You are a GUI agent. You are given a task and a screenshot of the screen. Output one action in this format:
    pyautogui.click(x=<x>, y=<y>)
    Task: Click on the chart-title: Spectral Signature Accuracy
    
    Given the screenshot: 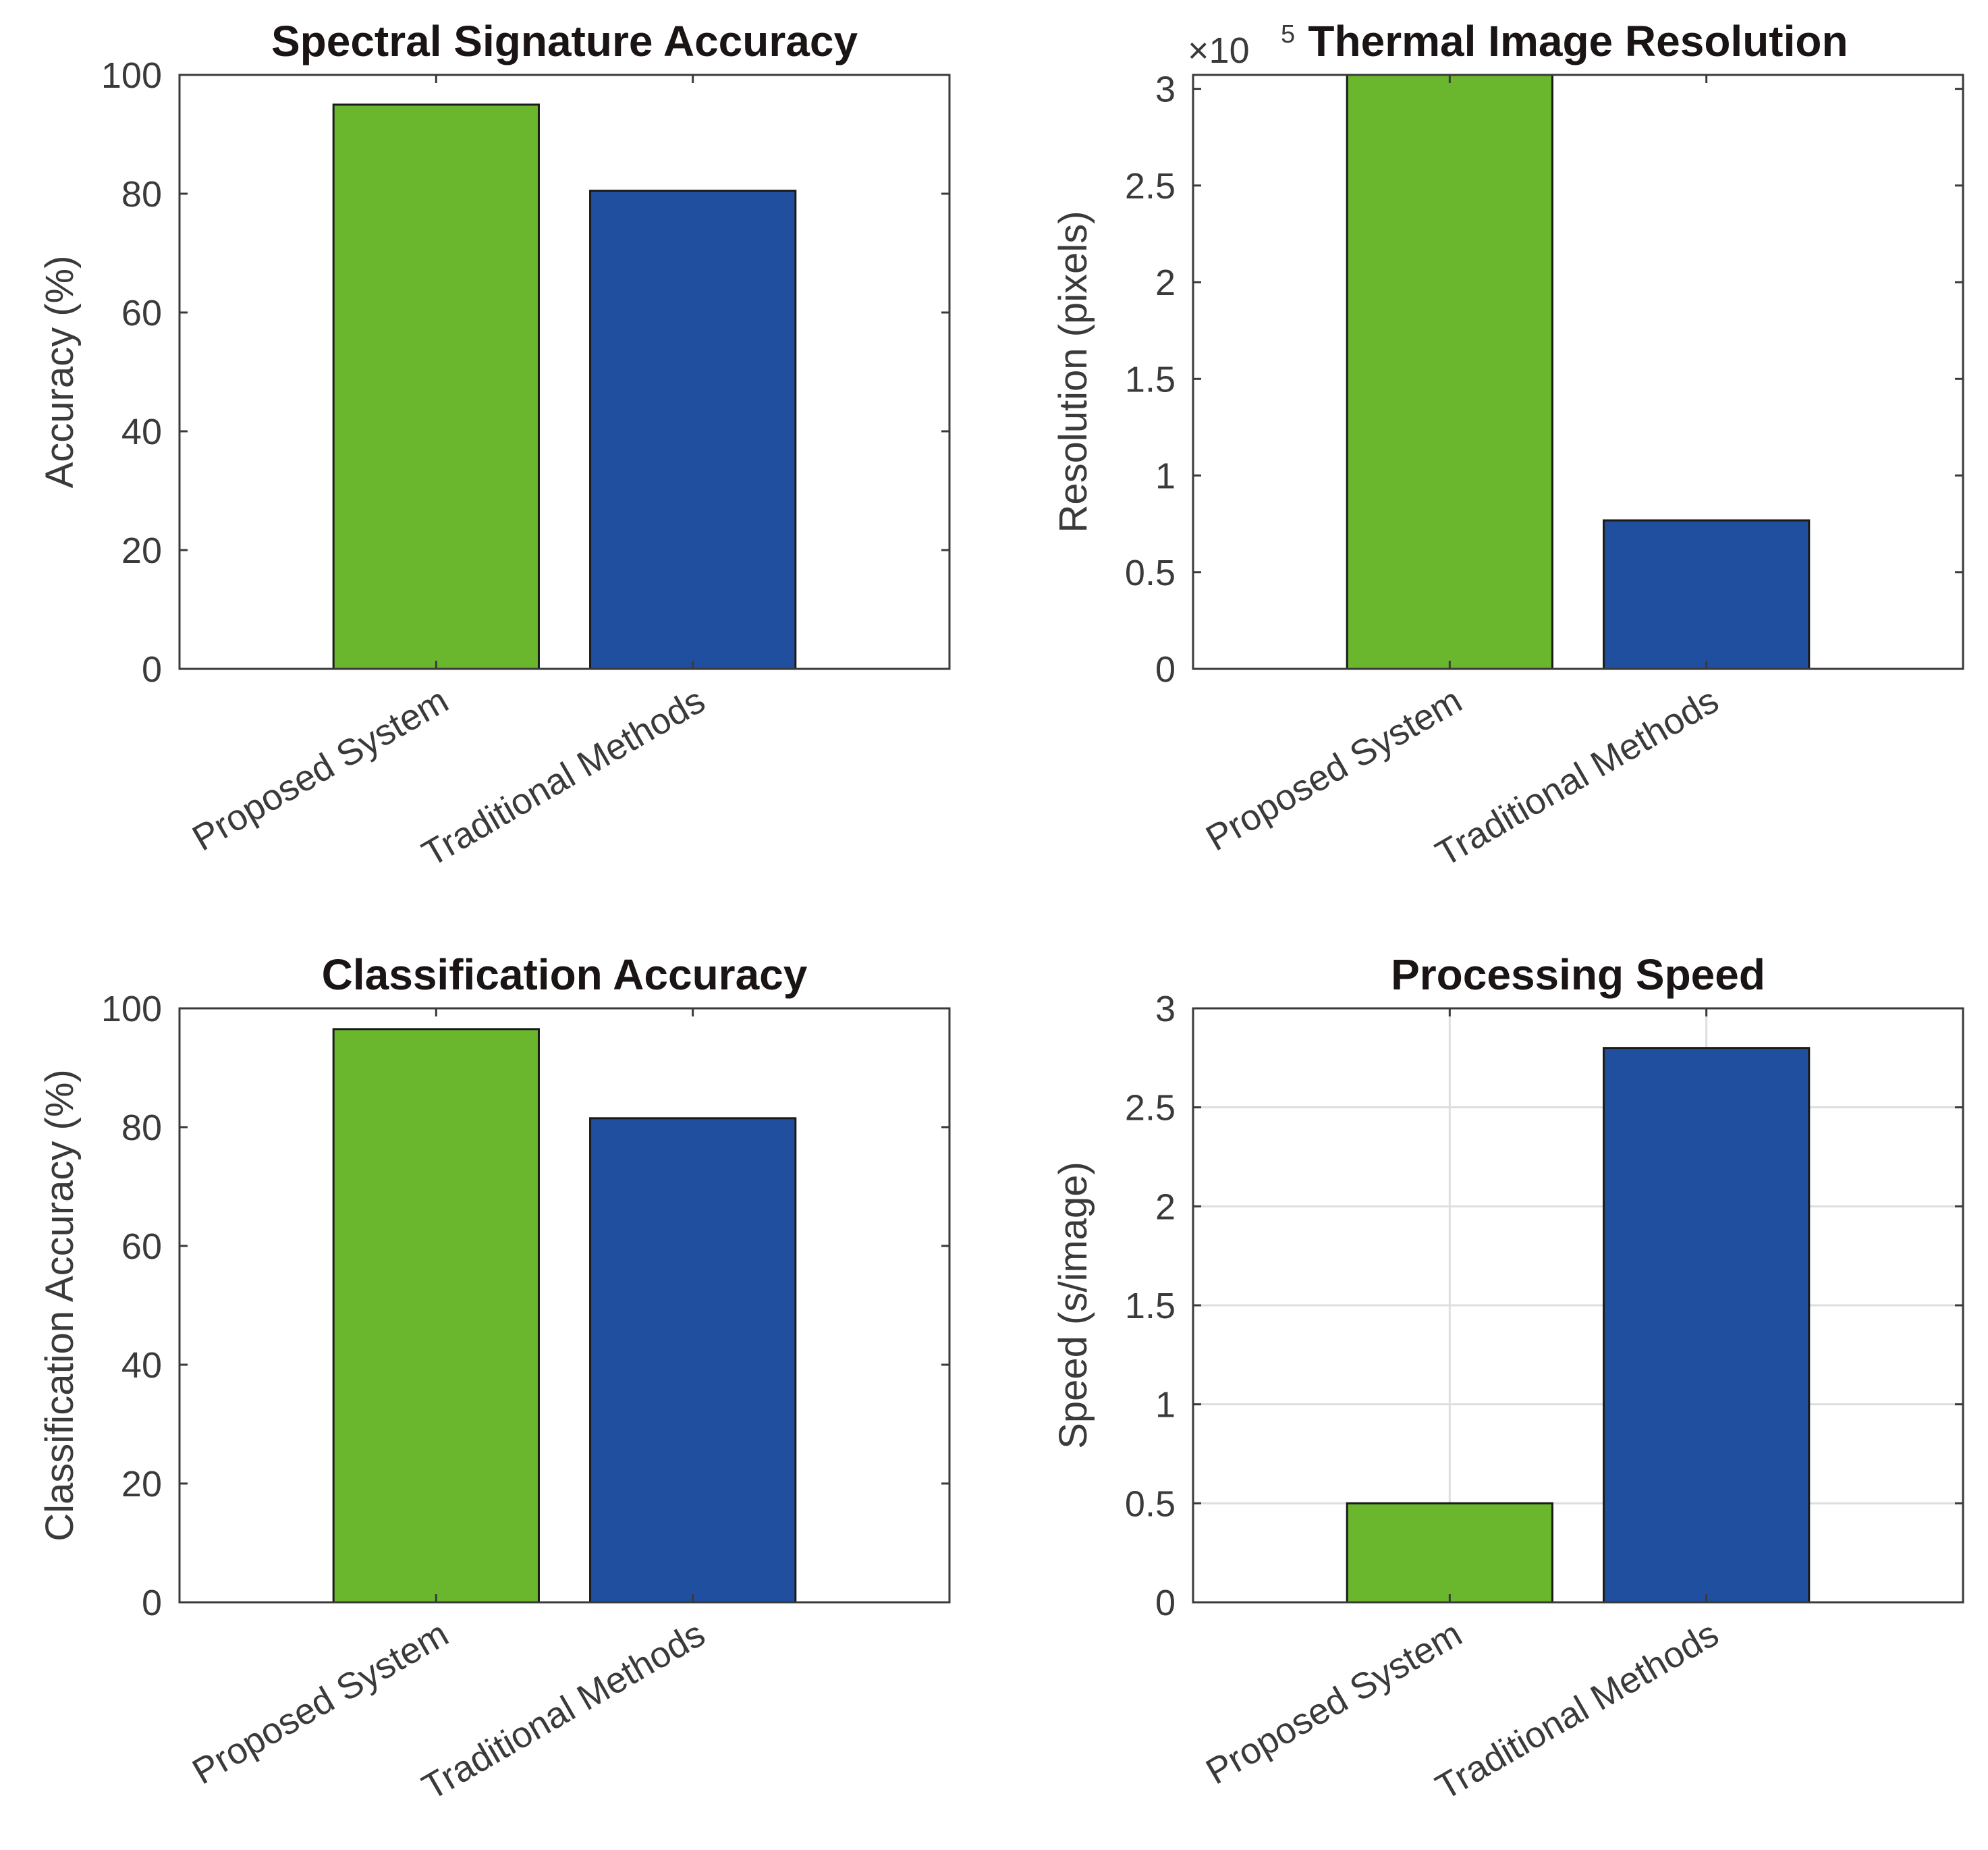 What is the action you would take?
    pyautogui.click(x=564, y=41)
    